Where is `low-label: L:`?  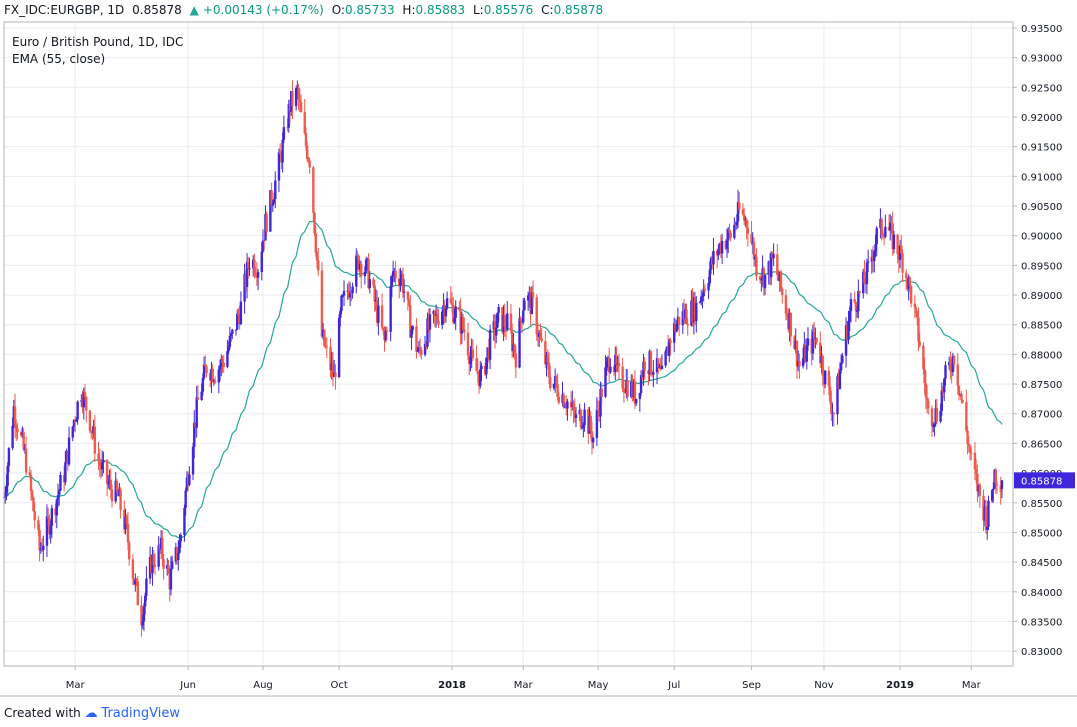 low-label: L: is located at coordinates (478, 10).